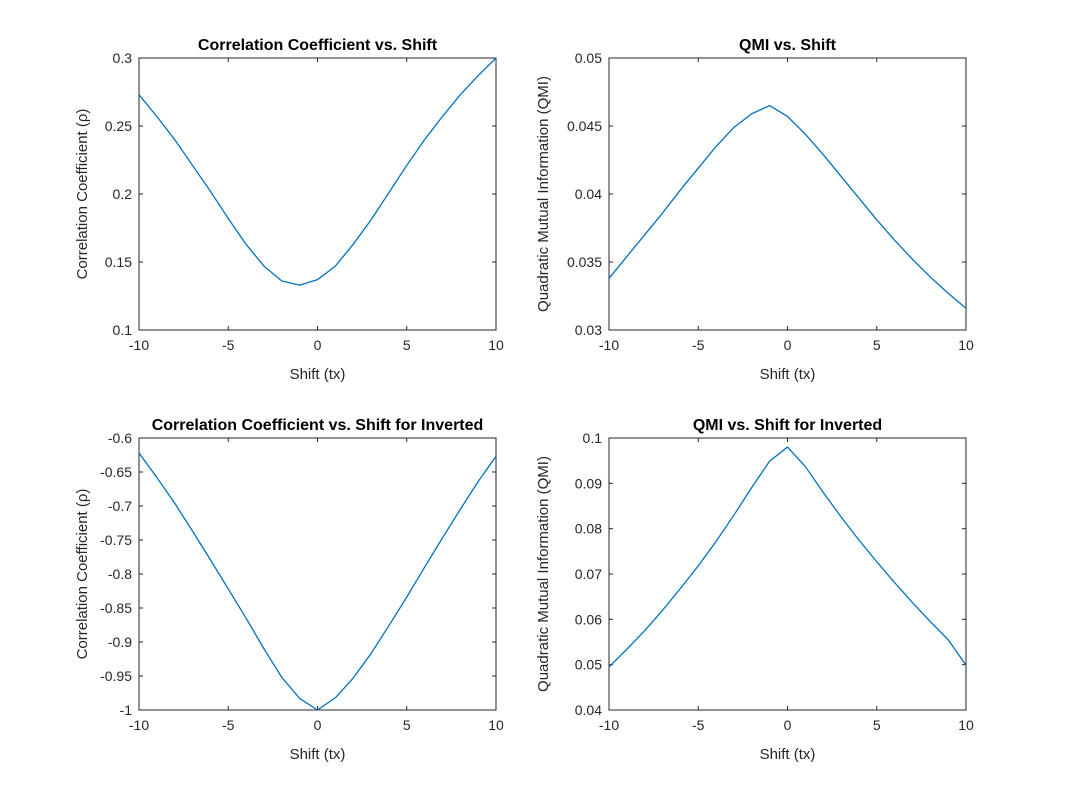 The height and width of the screenshot is (797, 1067). Describe the element at coordinates (116, 540) in the screenshot. I see `y-tick-label: -0.75` at that location.